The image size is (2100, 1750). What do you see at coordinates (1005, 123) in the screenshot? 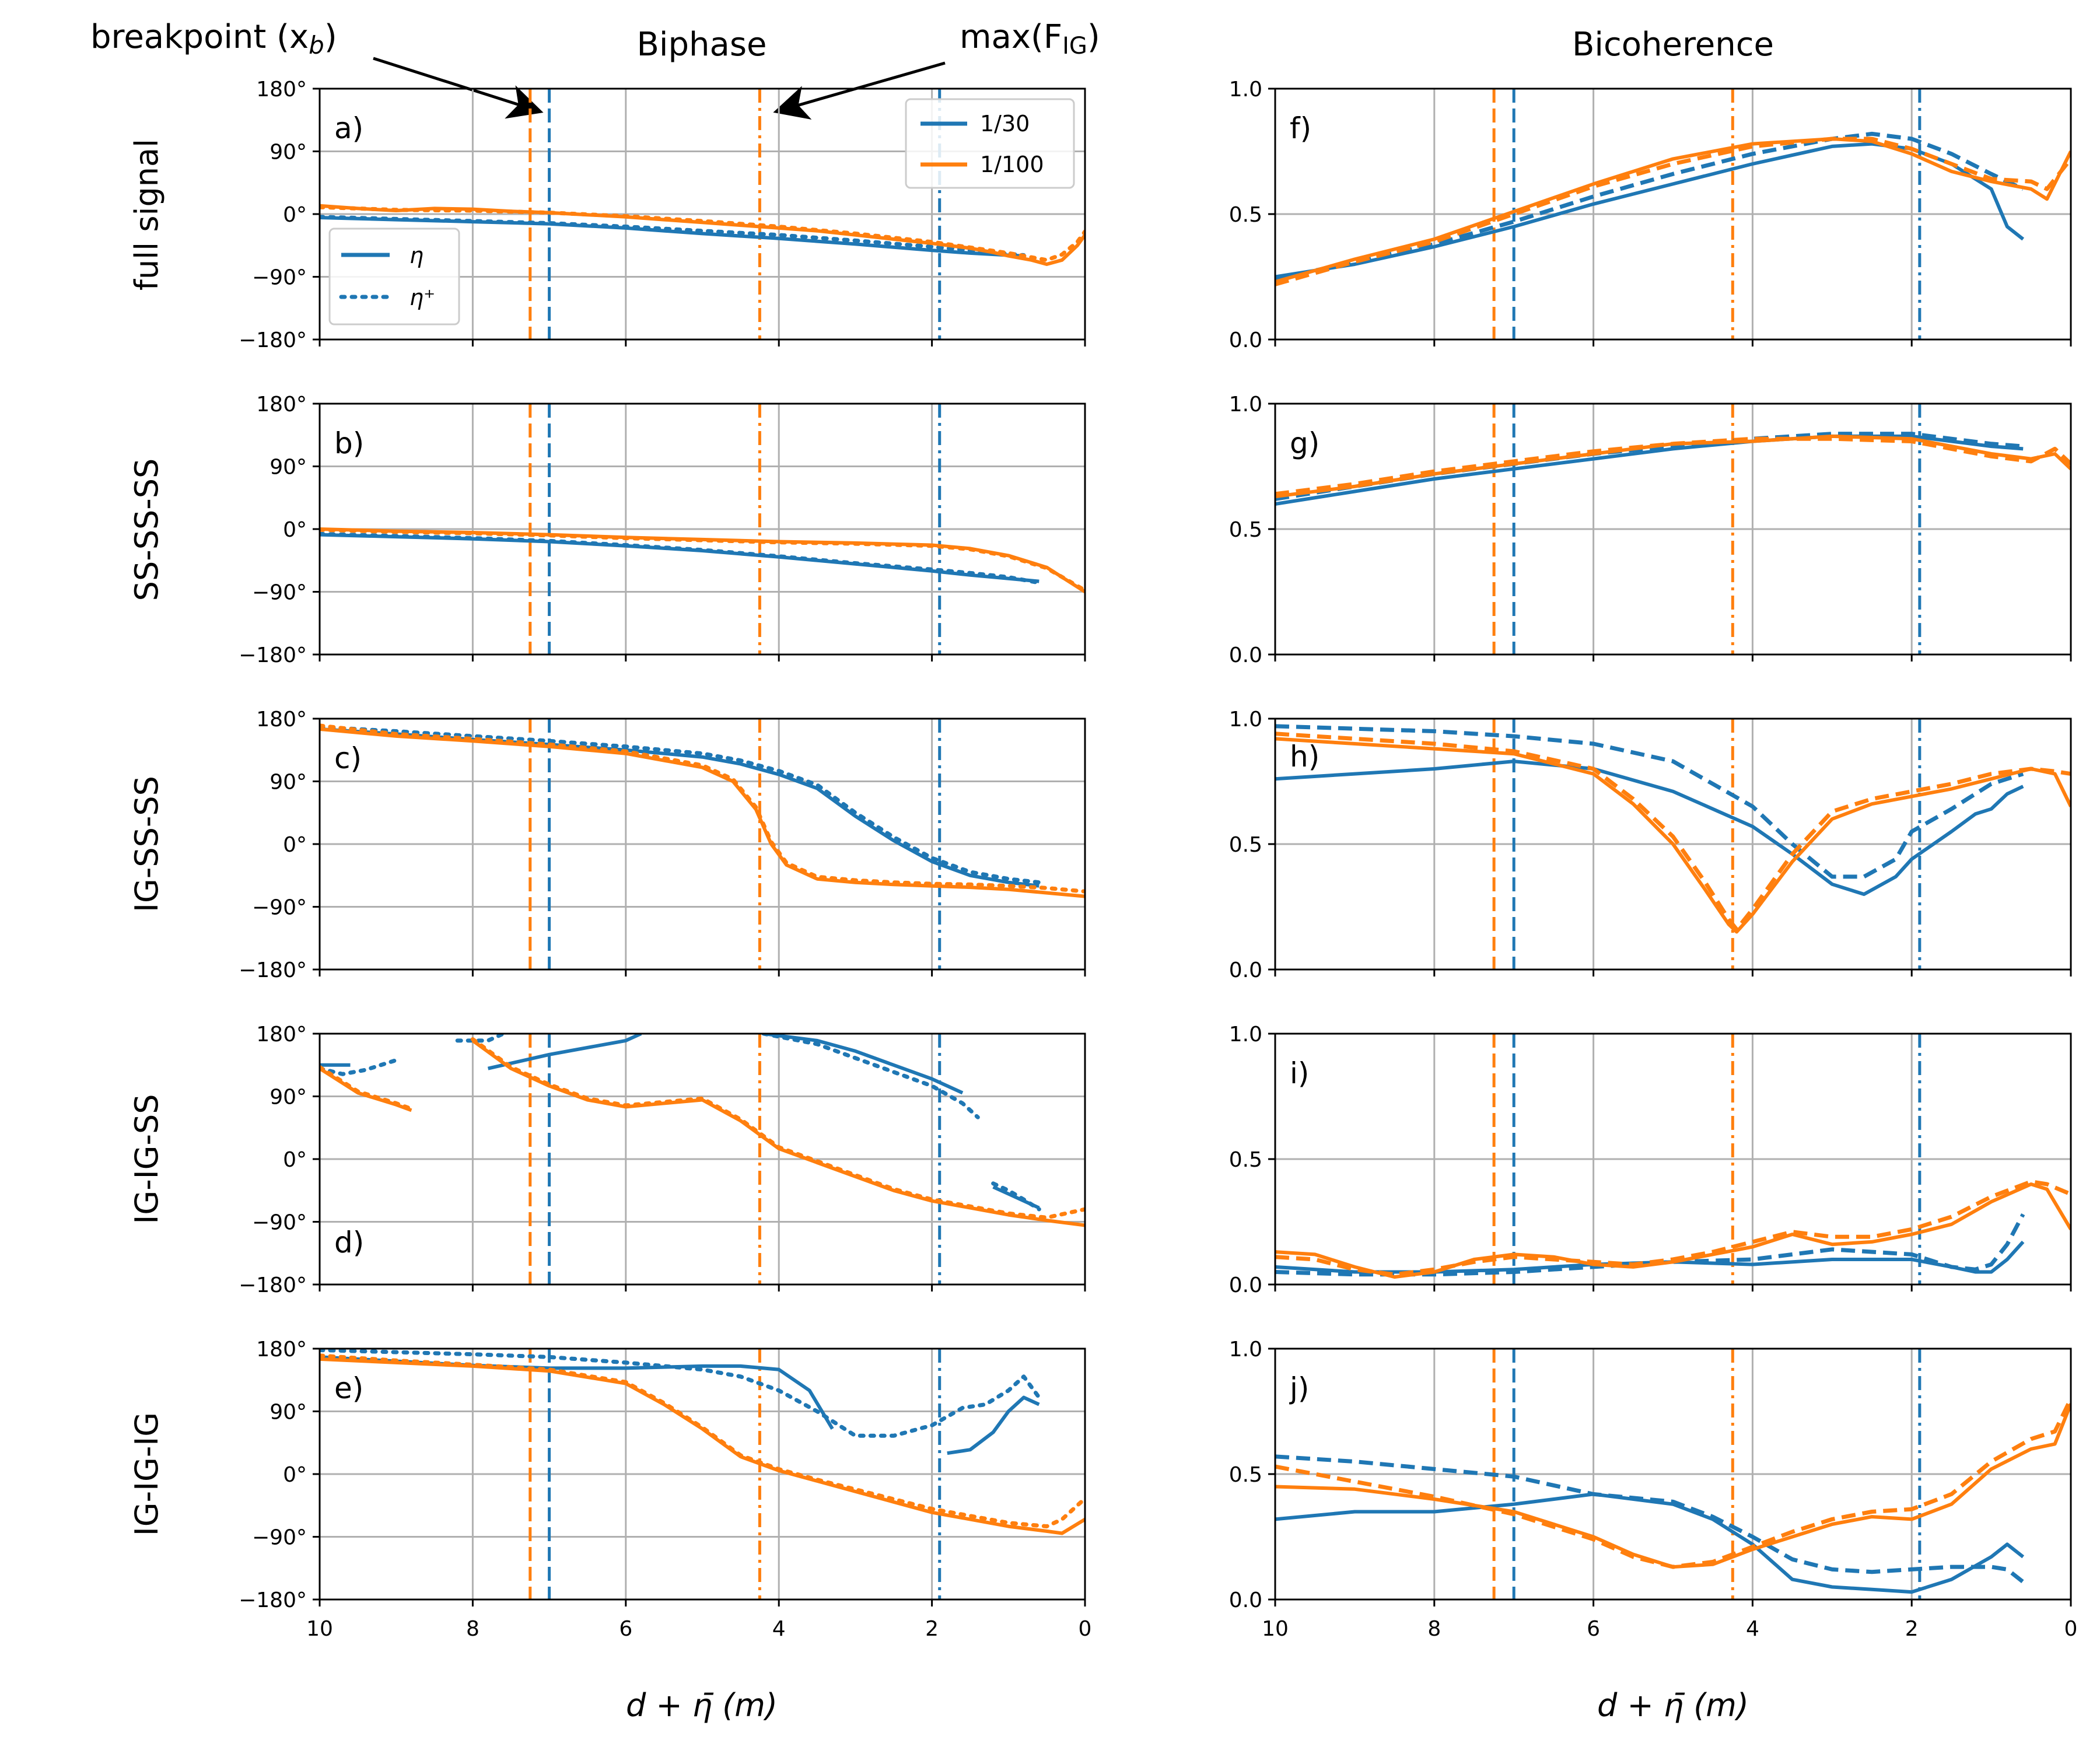
I see `legend-slope-label: 1/30` at bounding box center [1005, 123].